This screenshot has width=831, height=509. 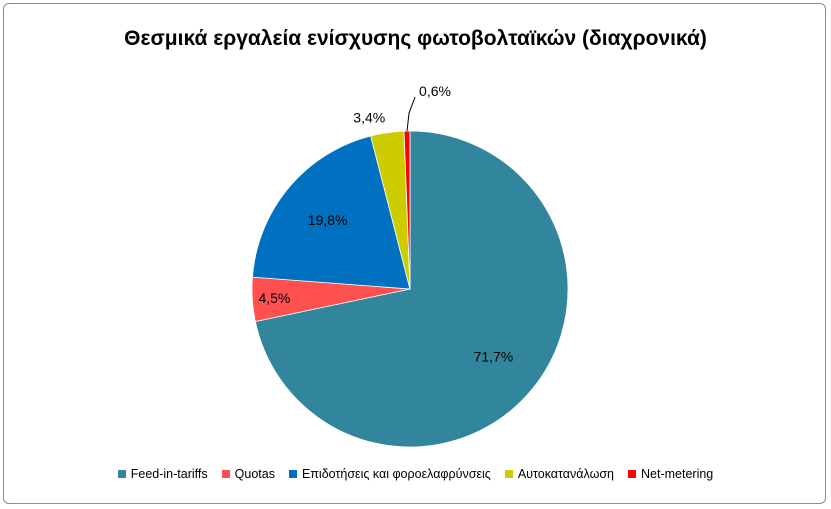 What do you see at coordinates (328, 220) in the screenshot?
I see `data-label-series: 19,8%` at bounding box center [328, 220].